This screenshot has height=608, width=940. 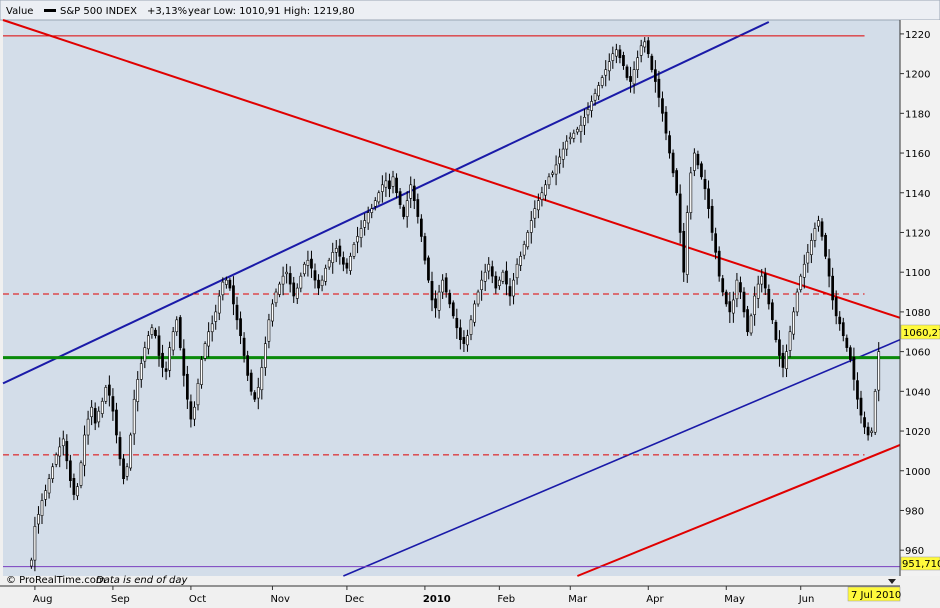 I want to click on x-tick-label: Sep, so click(x=120, y=599).